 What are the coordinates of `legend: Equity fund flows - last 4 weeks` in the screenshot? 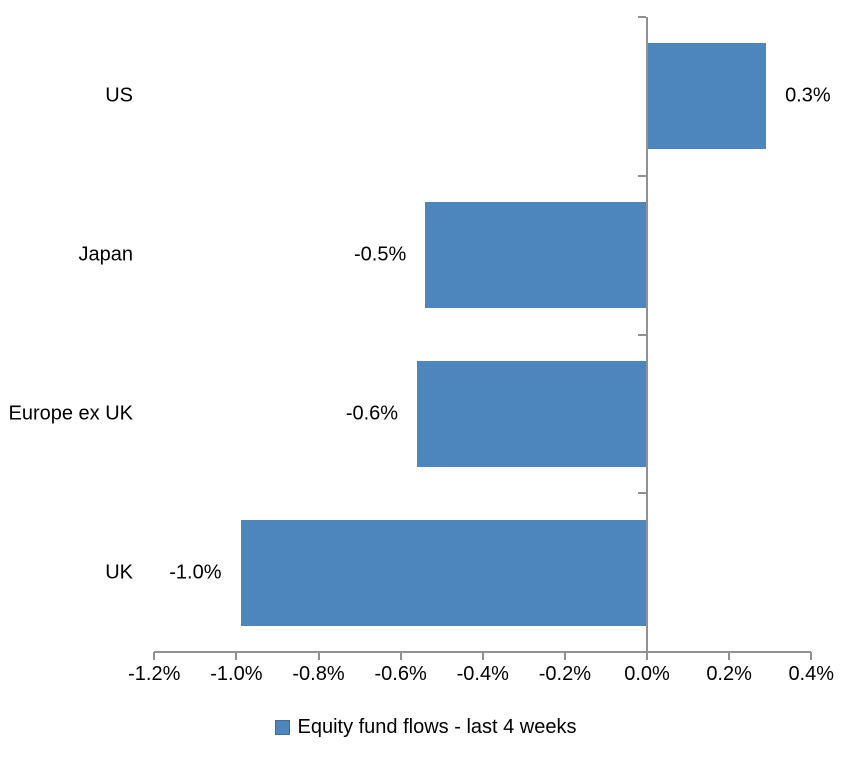 It's located at (426, 727).